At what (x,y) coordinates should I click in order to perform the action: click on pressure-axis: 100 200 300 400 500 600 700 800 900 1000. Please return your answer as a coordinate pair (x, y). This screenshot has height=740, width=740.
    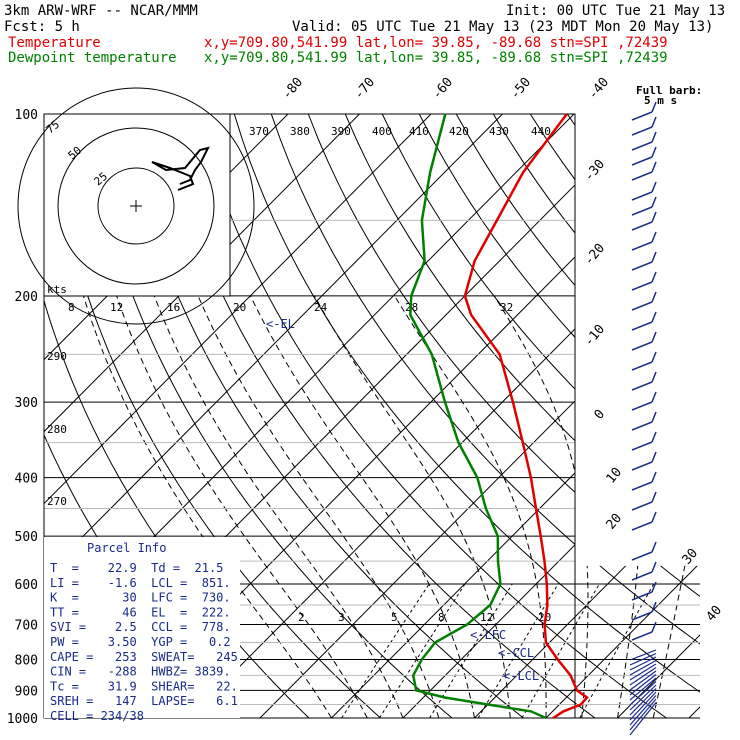
    Looking at the image, I should click on (22, 417).